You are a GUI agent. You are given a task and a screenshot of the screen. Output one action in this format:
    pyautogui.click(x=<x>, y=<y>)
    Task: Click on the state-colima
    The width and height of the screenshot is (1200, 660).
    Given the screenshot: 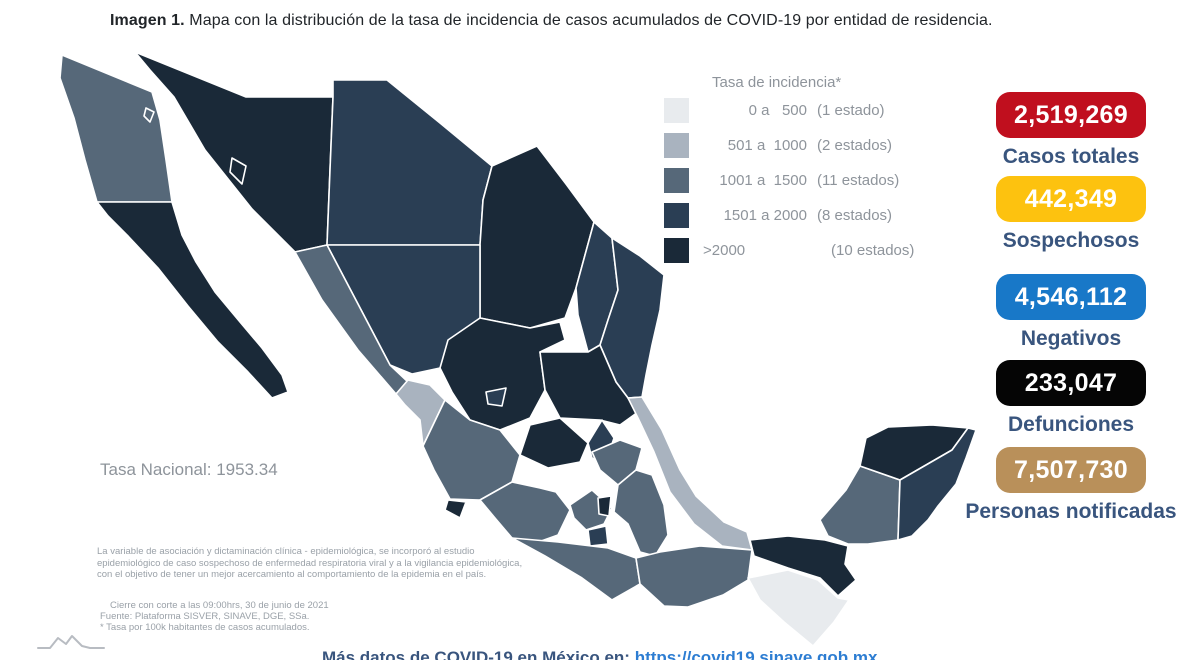 What is the action you would take?
    pyautogui.click(x=455, y=509)
    